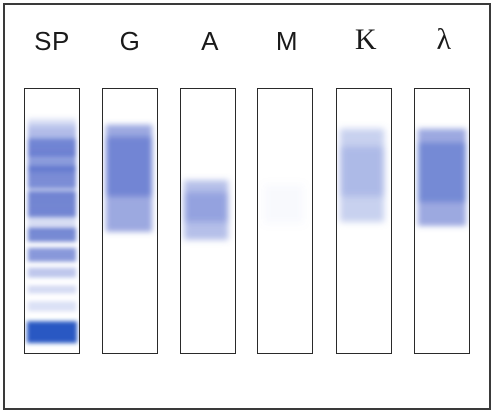 This screenshot has height=418, width=499. I want to click on m-trace, so click(284, 204).